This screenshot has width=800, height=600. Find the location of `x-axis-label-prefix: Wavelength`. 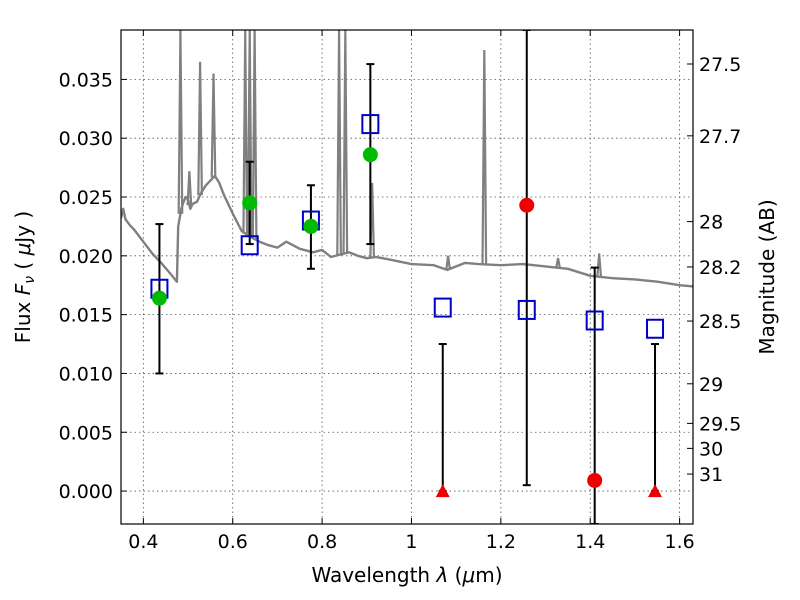

x-axis-label-prefix: Wavelength is located at coordinates (373, 575).